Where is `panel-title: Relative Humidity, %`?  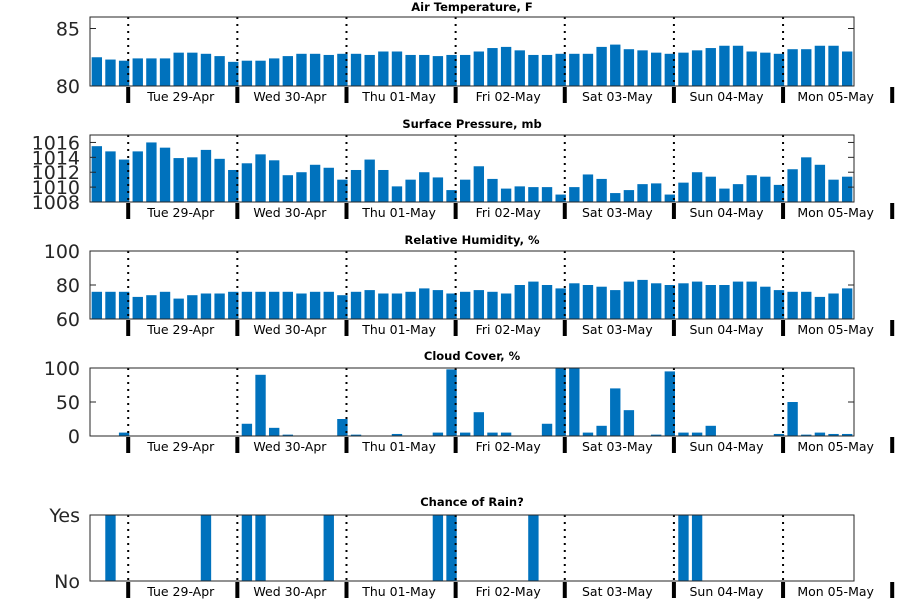
panel-title: Relative Humidity, % is located at coordinates (471, 240).